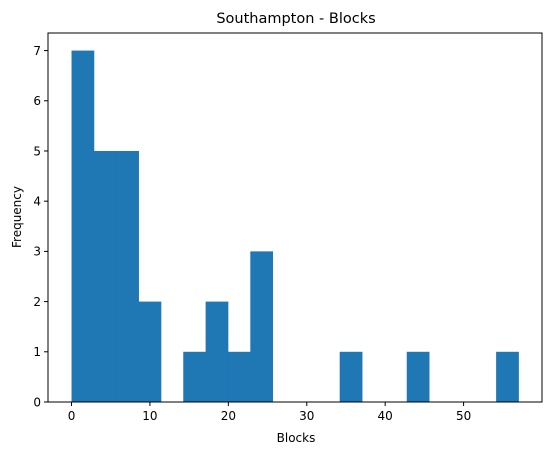 This screenshot has width=554, height=455. Describe the element at coordinates (40, 226) in the screenshot. I see `y-axis-ticks: 0 1 2 3 4 5 6 7` at that location.